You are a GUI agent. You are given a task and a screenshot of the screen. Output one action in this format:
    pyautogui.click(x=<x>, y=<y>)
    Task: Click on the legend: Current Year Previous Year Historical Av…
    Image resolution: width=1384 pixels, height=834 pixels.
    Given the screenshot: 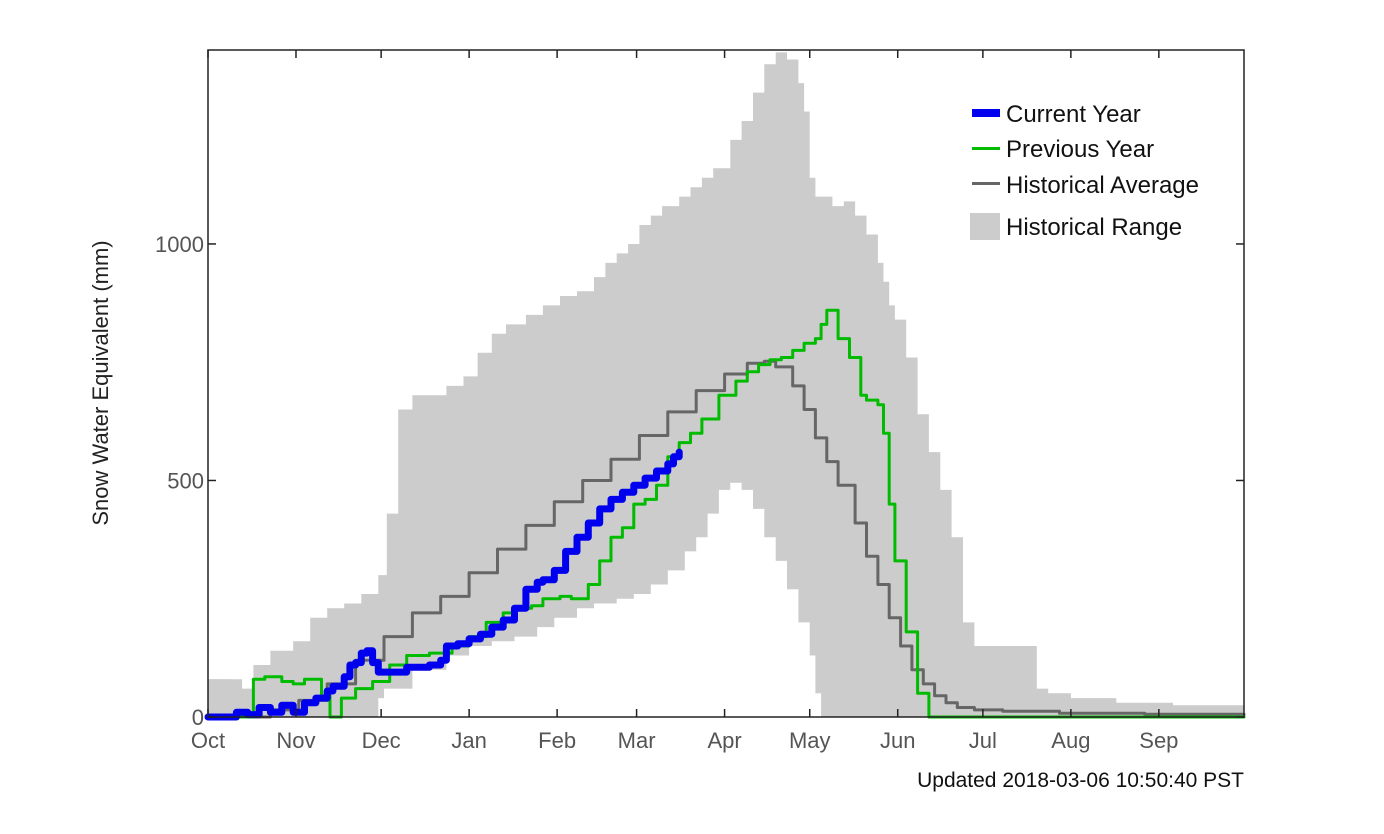 What is the action you would take?
    pyautogui.click(x=1084, y=171)
    